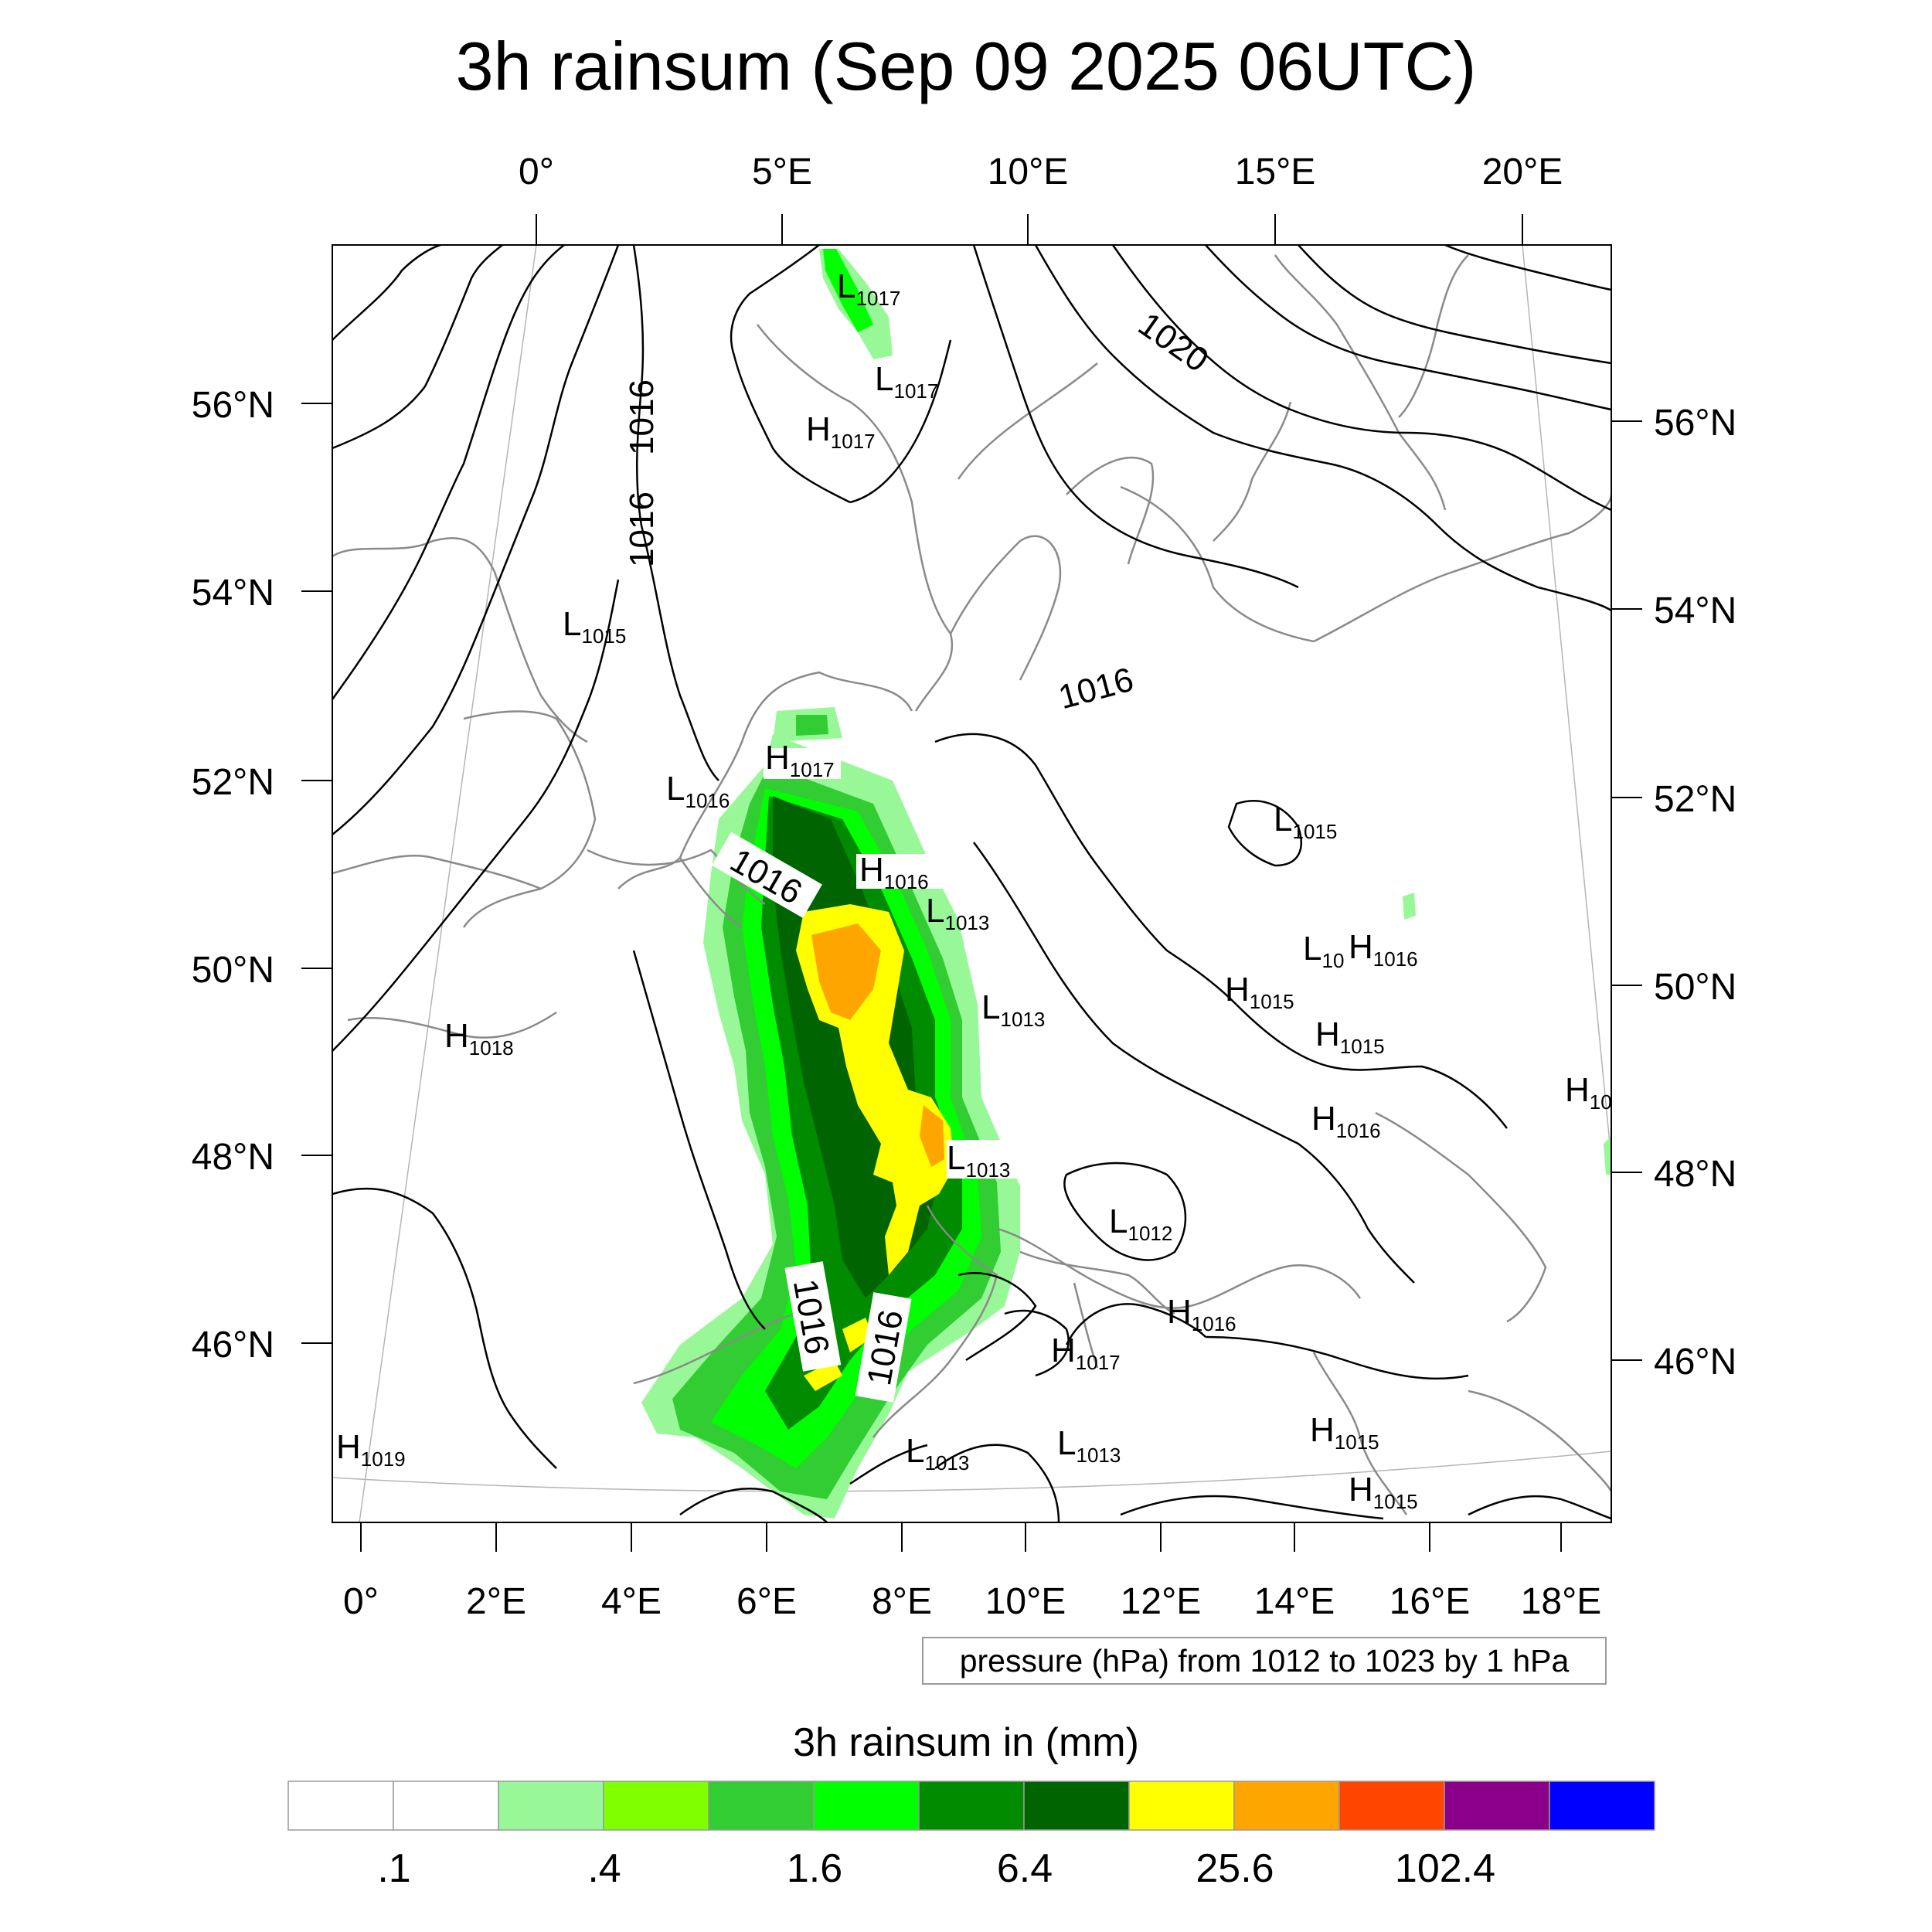 Image resolution: width=1932 pixels, height=1932 pixels. Describe the element at coordinates (1162, 1601) in the screenshot. I see `bottom-axis-label: 12°E` at that location.